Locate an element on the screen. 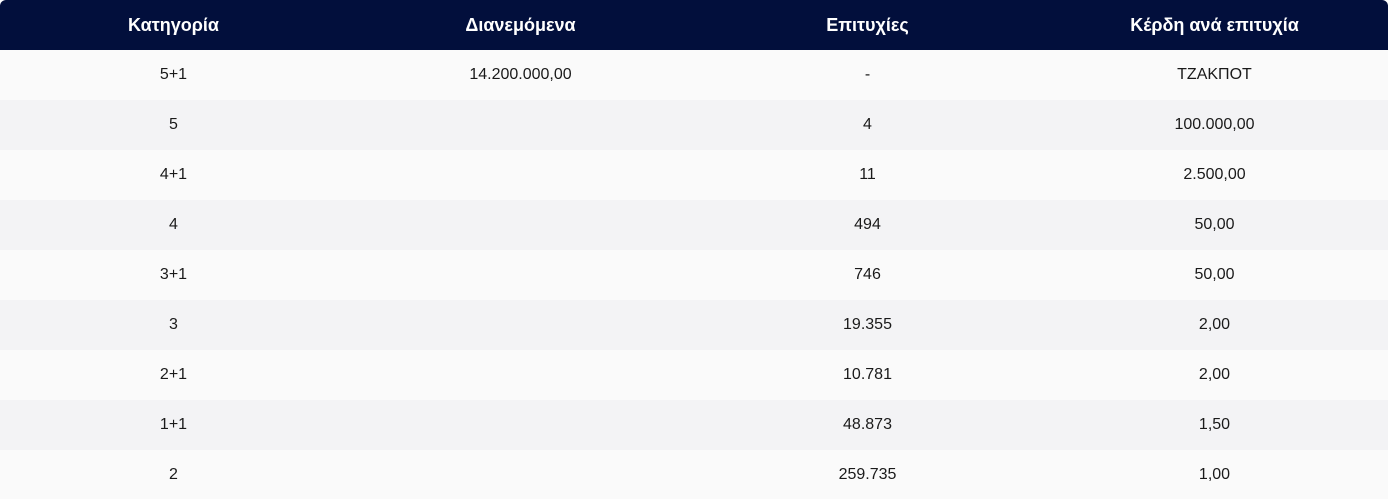 The width and height of the screenshot is (1388, 499). cell-category: 3 is located at coordinates (173, 324).